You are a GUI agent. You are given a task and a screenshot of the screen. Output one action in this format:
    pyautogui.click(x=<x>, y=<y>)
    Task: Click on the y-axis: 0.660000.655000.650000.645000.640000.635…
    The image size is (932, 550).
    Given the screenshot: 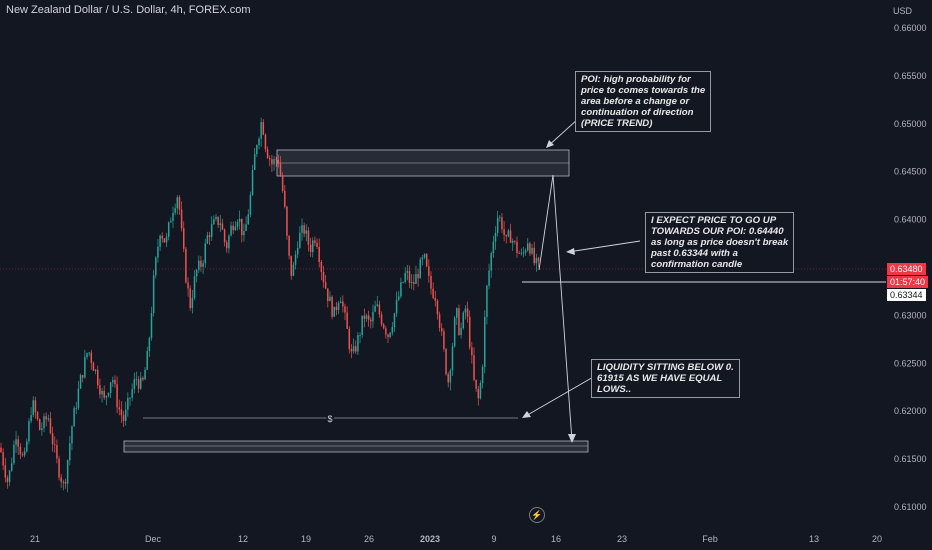 What is the action you would take?
    pyautogui.click(x=910, y=267)
    